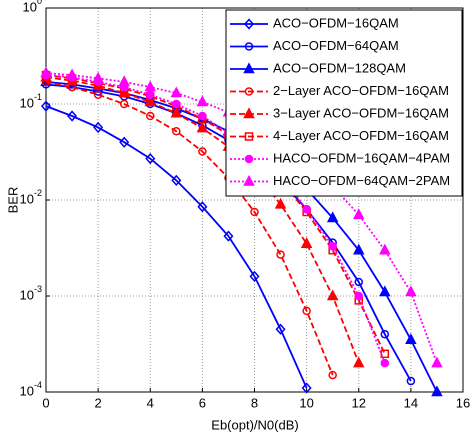 This screenshot has width=474, height=437. What do you see at coordinates (463, 402) in the screenshot?
I see `x-tick-label: 16` at bounding box center [463, 402].